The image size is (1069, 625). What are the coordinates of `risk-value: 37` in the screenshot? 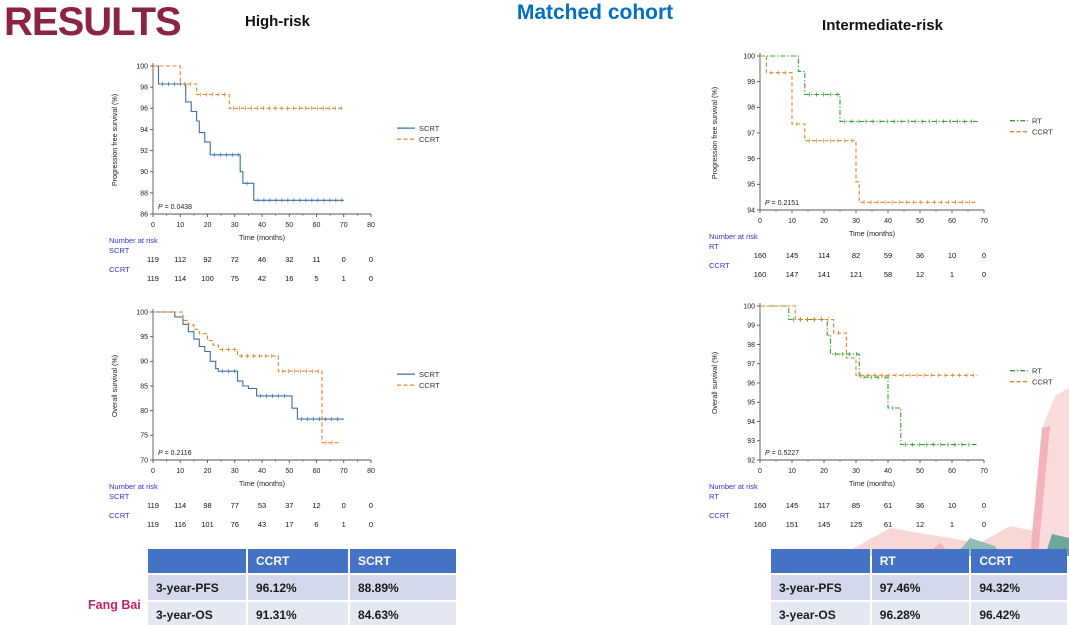 It's located at (289, 505).